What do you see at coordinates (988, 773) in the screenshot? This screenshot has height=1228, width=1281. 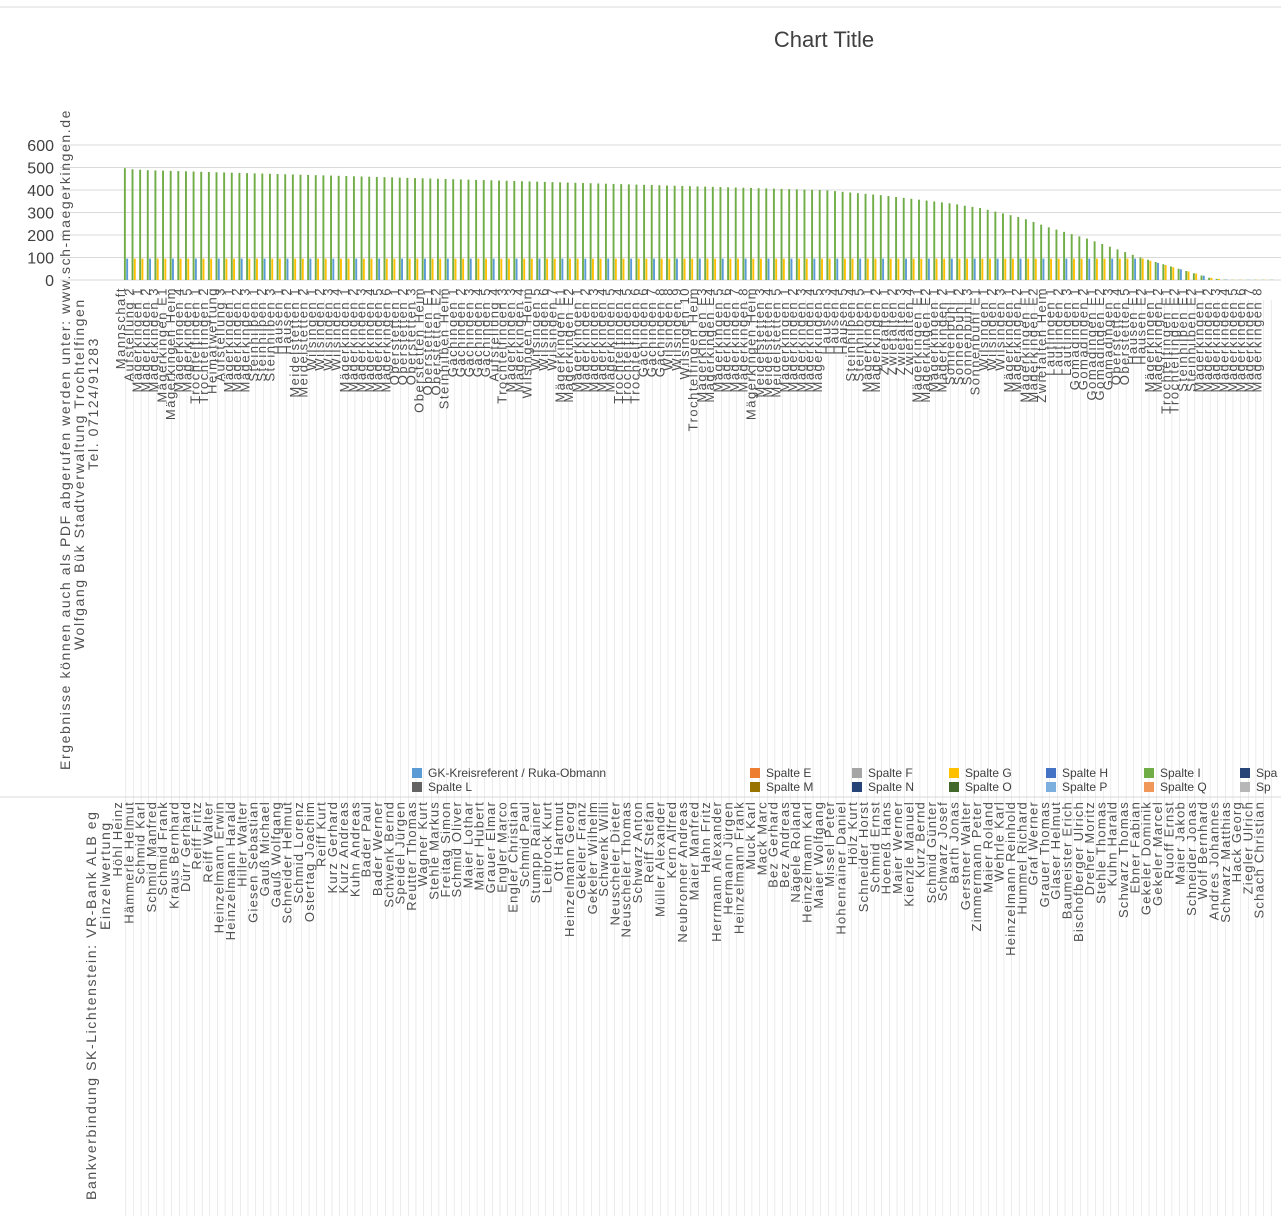 I see `legend-label: Spalte G` at bounding box center [988, 773].